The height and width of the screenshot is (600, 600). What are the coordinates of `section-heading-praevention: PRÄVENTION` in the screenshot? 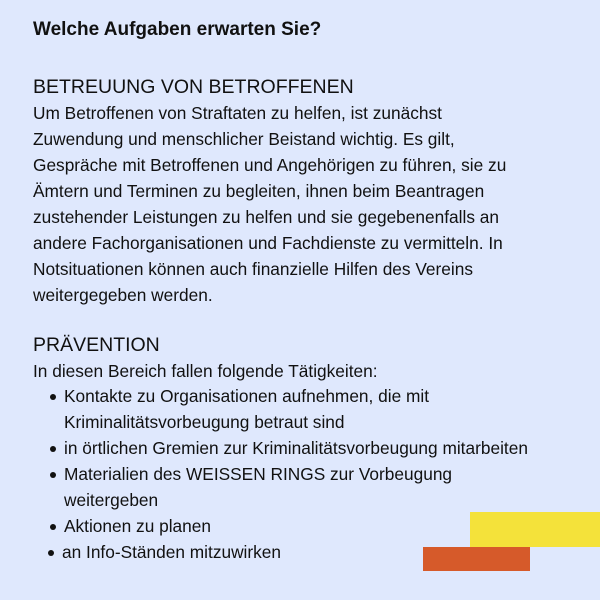 It's located at (96, 345).